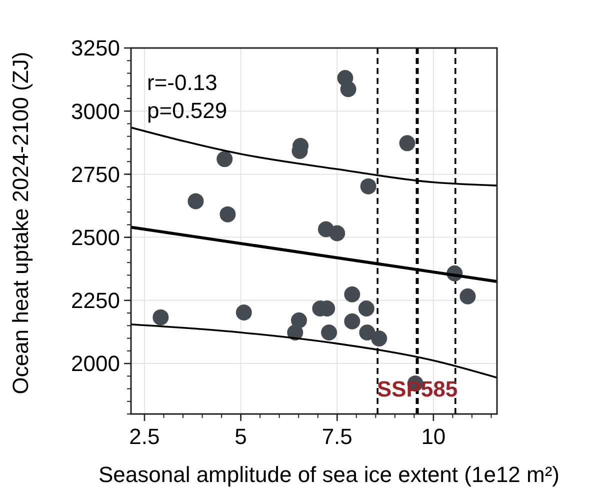 This screenshot has width=612, height=492. Describe the element at coordinates (95, 363) in the screenshot. I see `y-tick-label: 2000` at that location.